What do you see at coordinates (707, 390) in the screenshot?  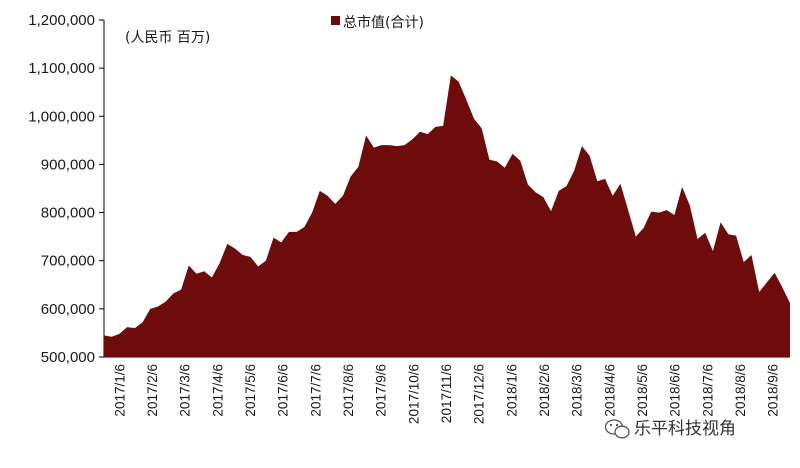 I see `x-tick-label: 2018/7/6` at bounding box center [707, 390].